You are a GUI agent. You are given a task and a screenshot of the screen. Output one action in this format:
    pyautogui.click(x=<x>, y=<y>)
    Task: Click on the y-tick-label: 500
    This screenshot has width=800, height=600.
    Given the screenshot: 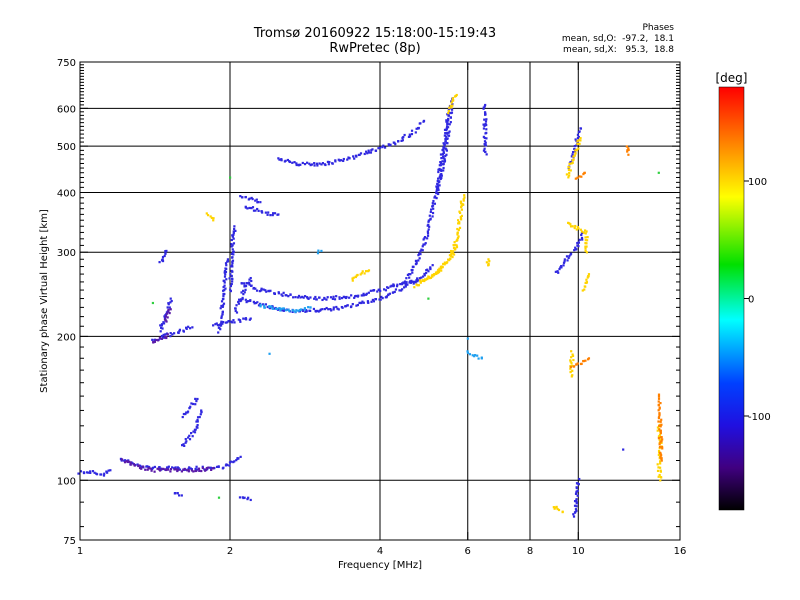 What is the action you would take?
    pyautogui.click(x=66, y=147)
    